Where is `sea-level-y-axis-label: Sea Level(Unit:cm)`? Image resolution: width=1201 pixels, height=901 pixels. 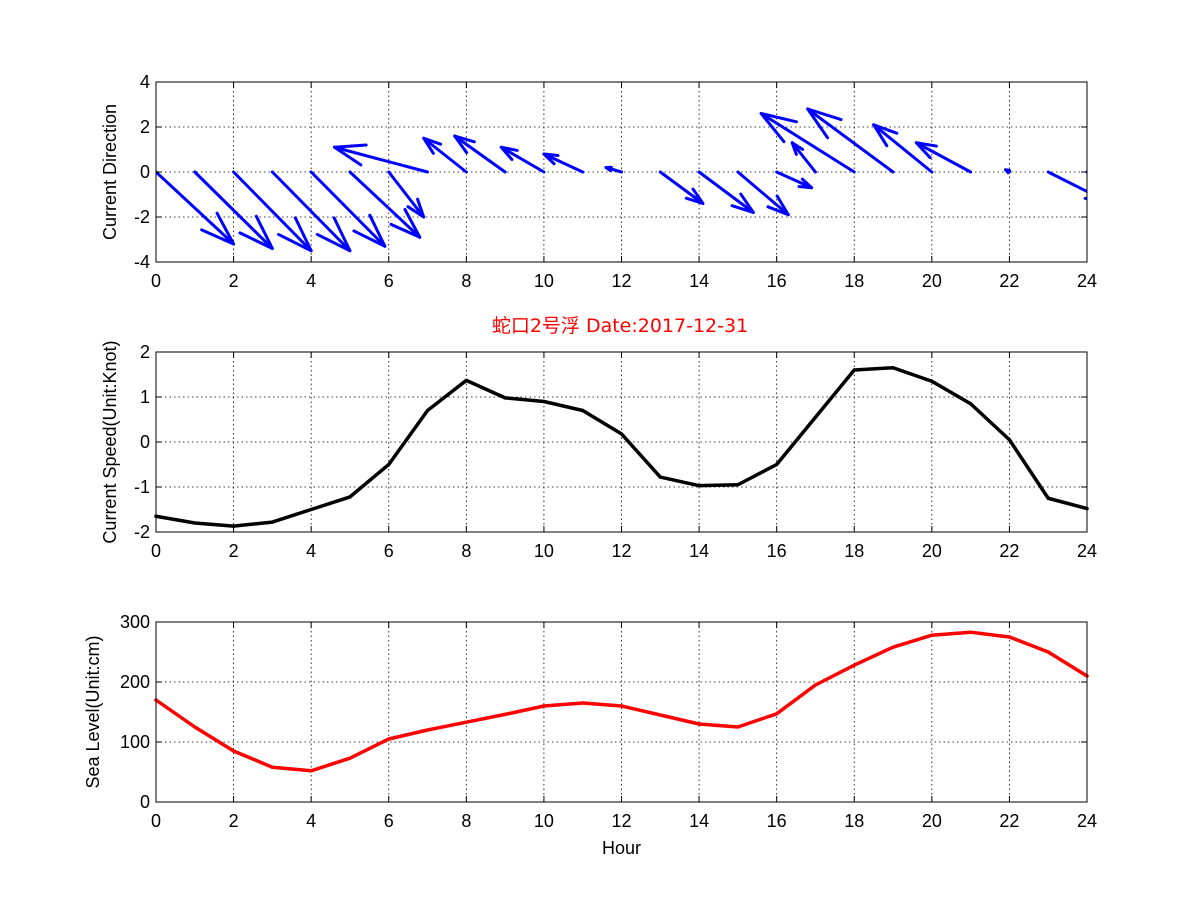
sea-level-y-axis-label: Sea Level(Unit:cm) is located at coordinates (93, 711).